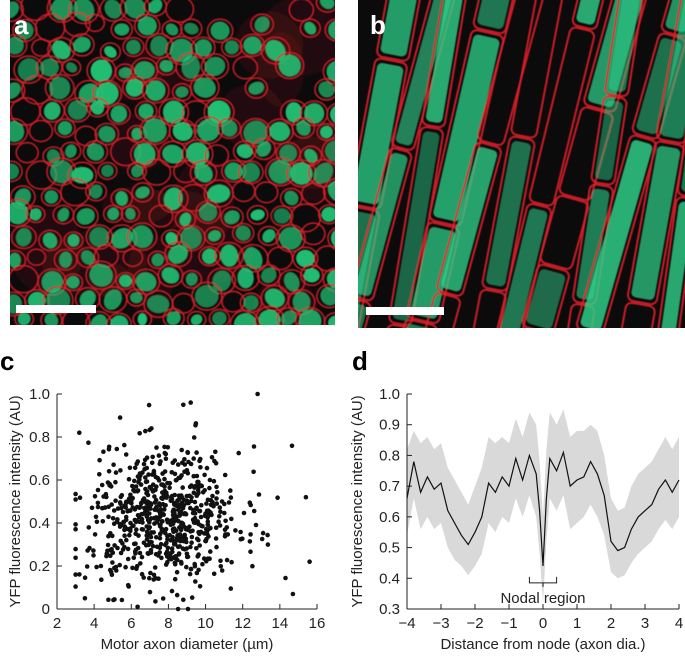 The width and height of the screenshot is (685, 660). What do you see at coordinates (679, 623) in the screenshot?
I see `x-tick-label: 4` at bounding box center [679, 623].